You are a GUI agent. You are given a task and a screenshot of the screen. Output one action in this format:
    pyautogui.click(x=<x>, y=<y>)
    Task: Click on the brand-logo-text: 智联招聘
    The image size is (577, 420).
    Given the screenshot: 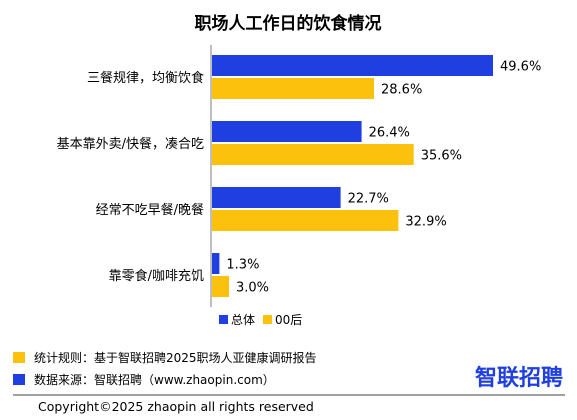 What is the action you would take?
    pyautogui.click(x=519, y=378)
    